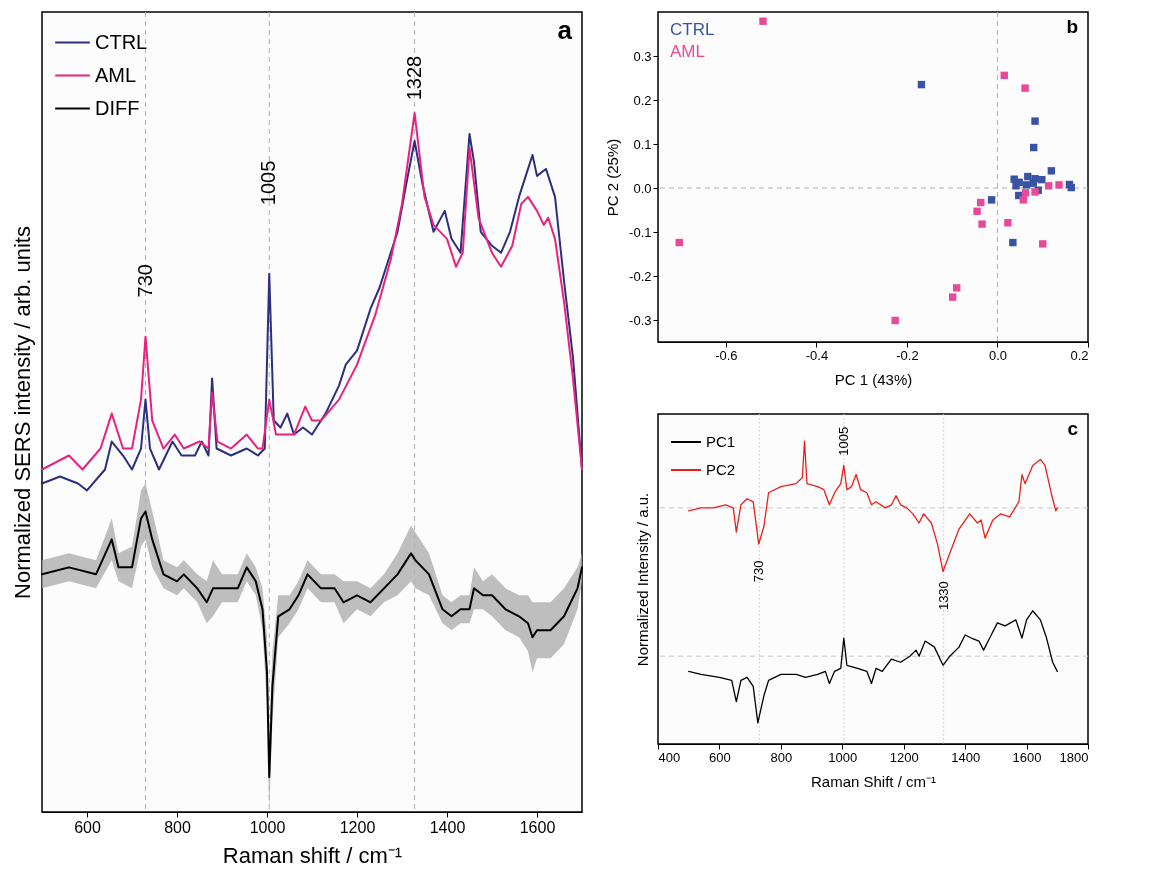  What do you see at coordinates (642, 100) in the screenshot?
I see `y-tick-label: 0.2` at bounding box center [642, 100].